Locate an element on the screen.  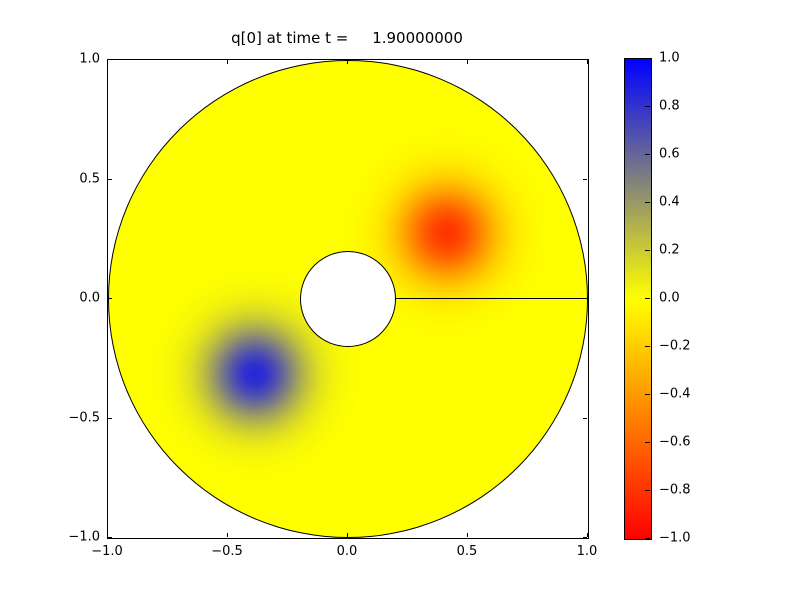
y-tick-label: −0.5 is located at coordinates (84, 417).